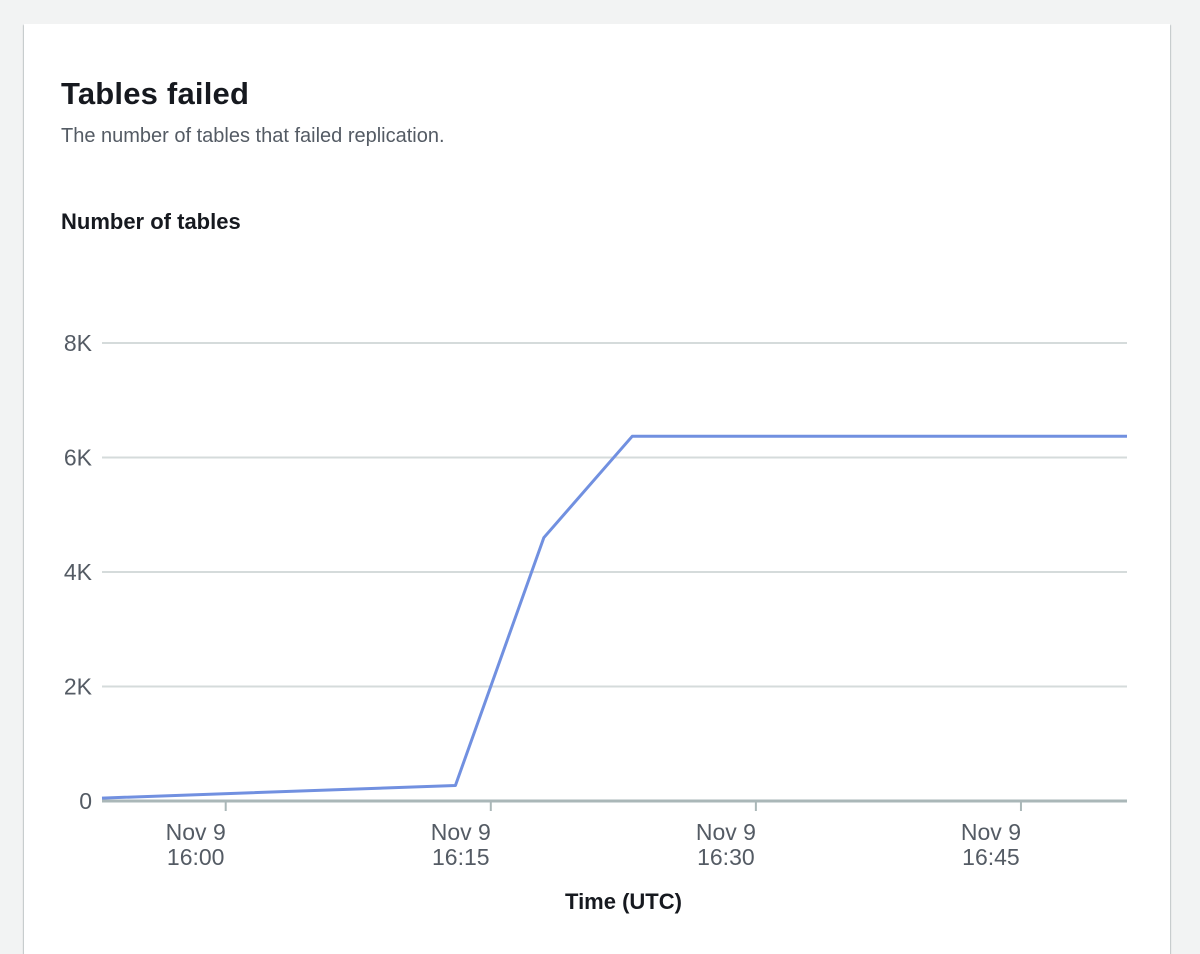  What do you see at coordinates (726, 857) in the screenshot?
I see `x-tick-label-time: 16:30` at bounding box center [726, 857].